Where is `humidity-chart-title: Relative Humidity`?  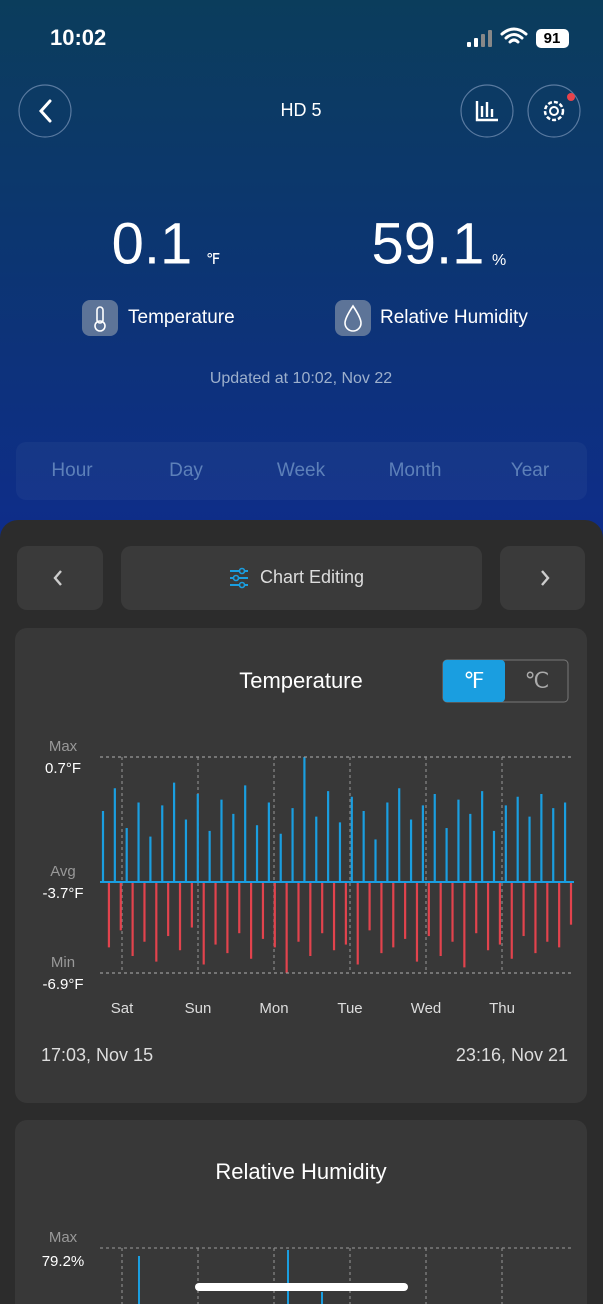
humidity-chart-title: Relative Humidity is located at coordinates (300, 1171).